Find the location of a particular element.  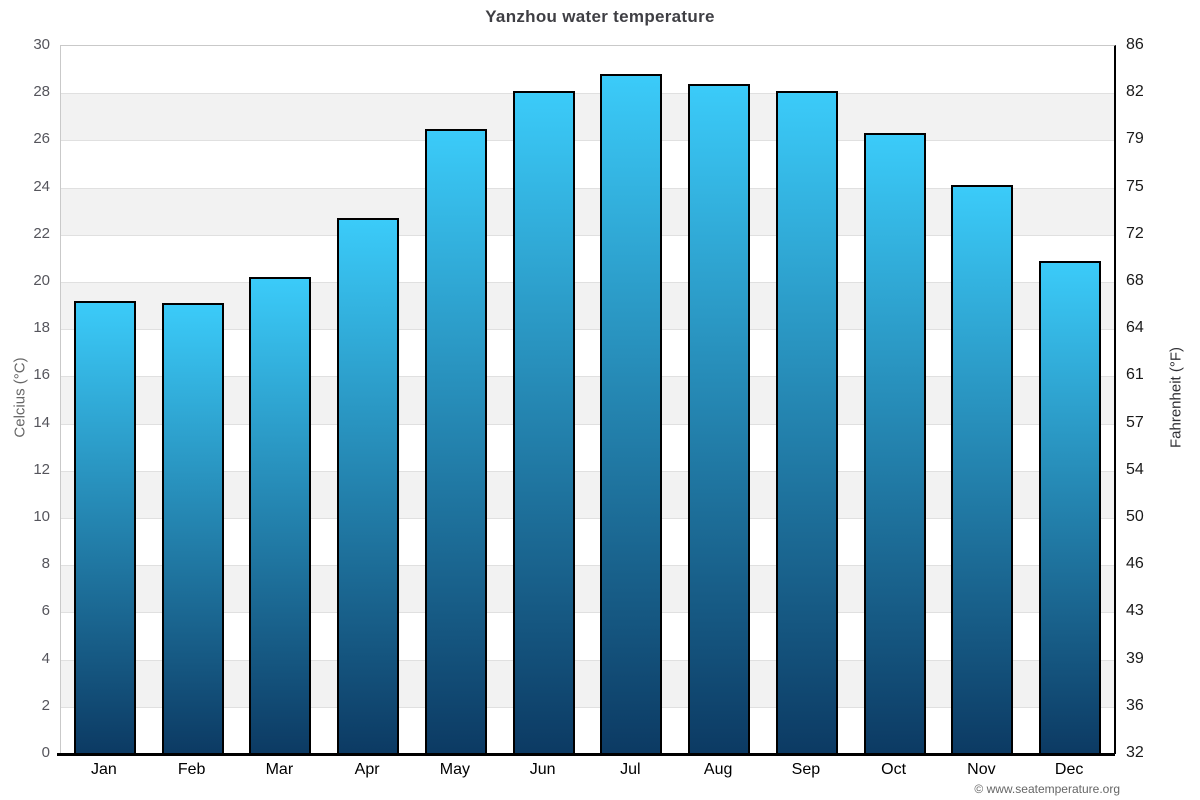

y-tick-celsius: 12 is located at coordinates (41, 469).